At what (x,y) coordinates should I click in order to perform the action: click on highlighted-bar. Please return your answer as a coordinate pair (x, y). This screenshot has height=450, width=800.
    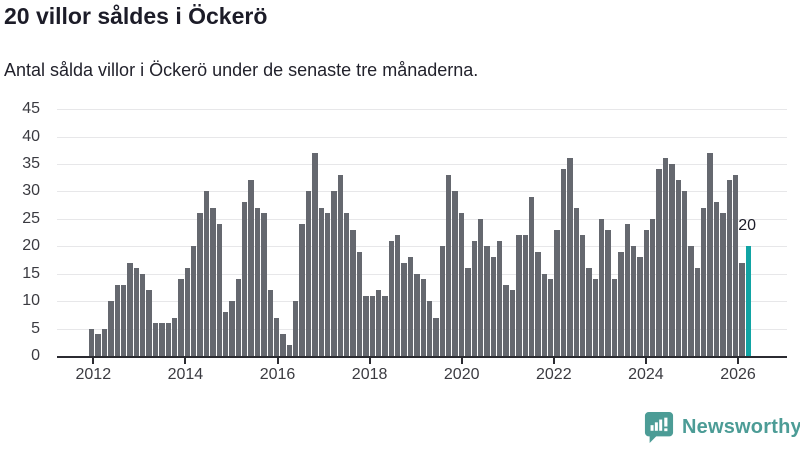
    Looking at the image, I should click on (748, 301).